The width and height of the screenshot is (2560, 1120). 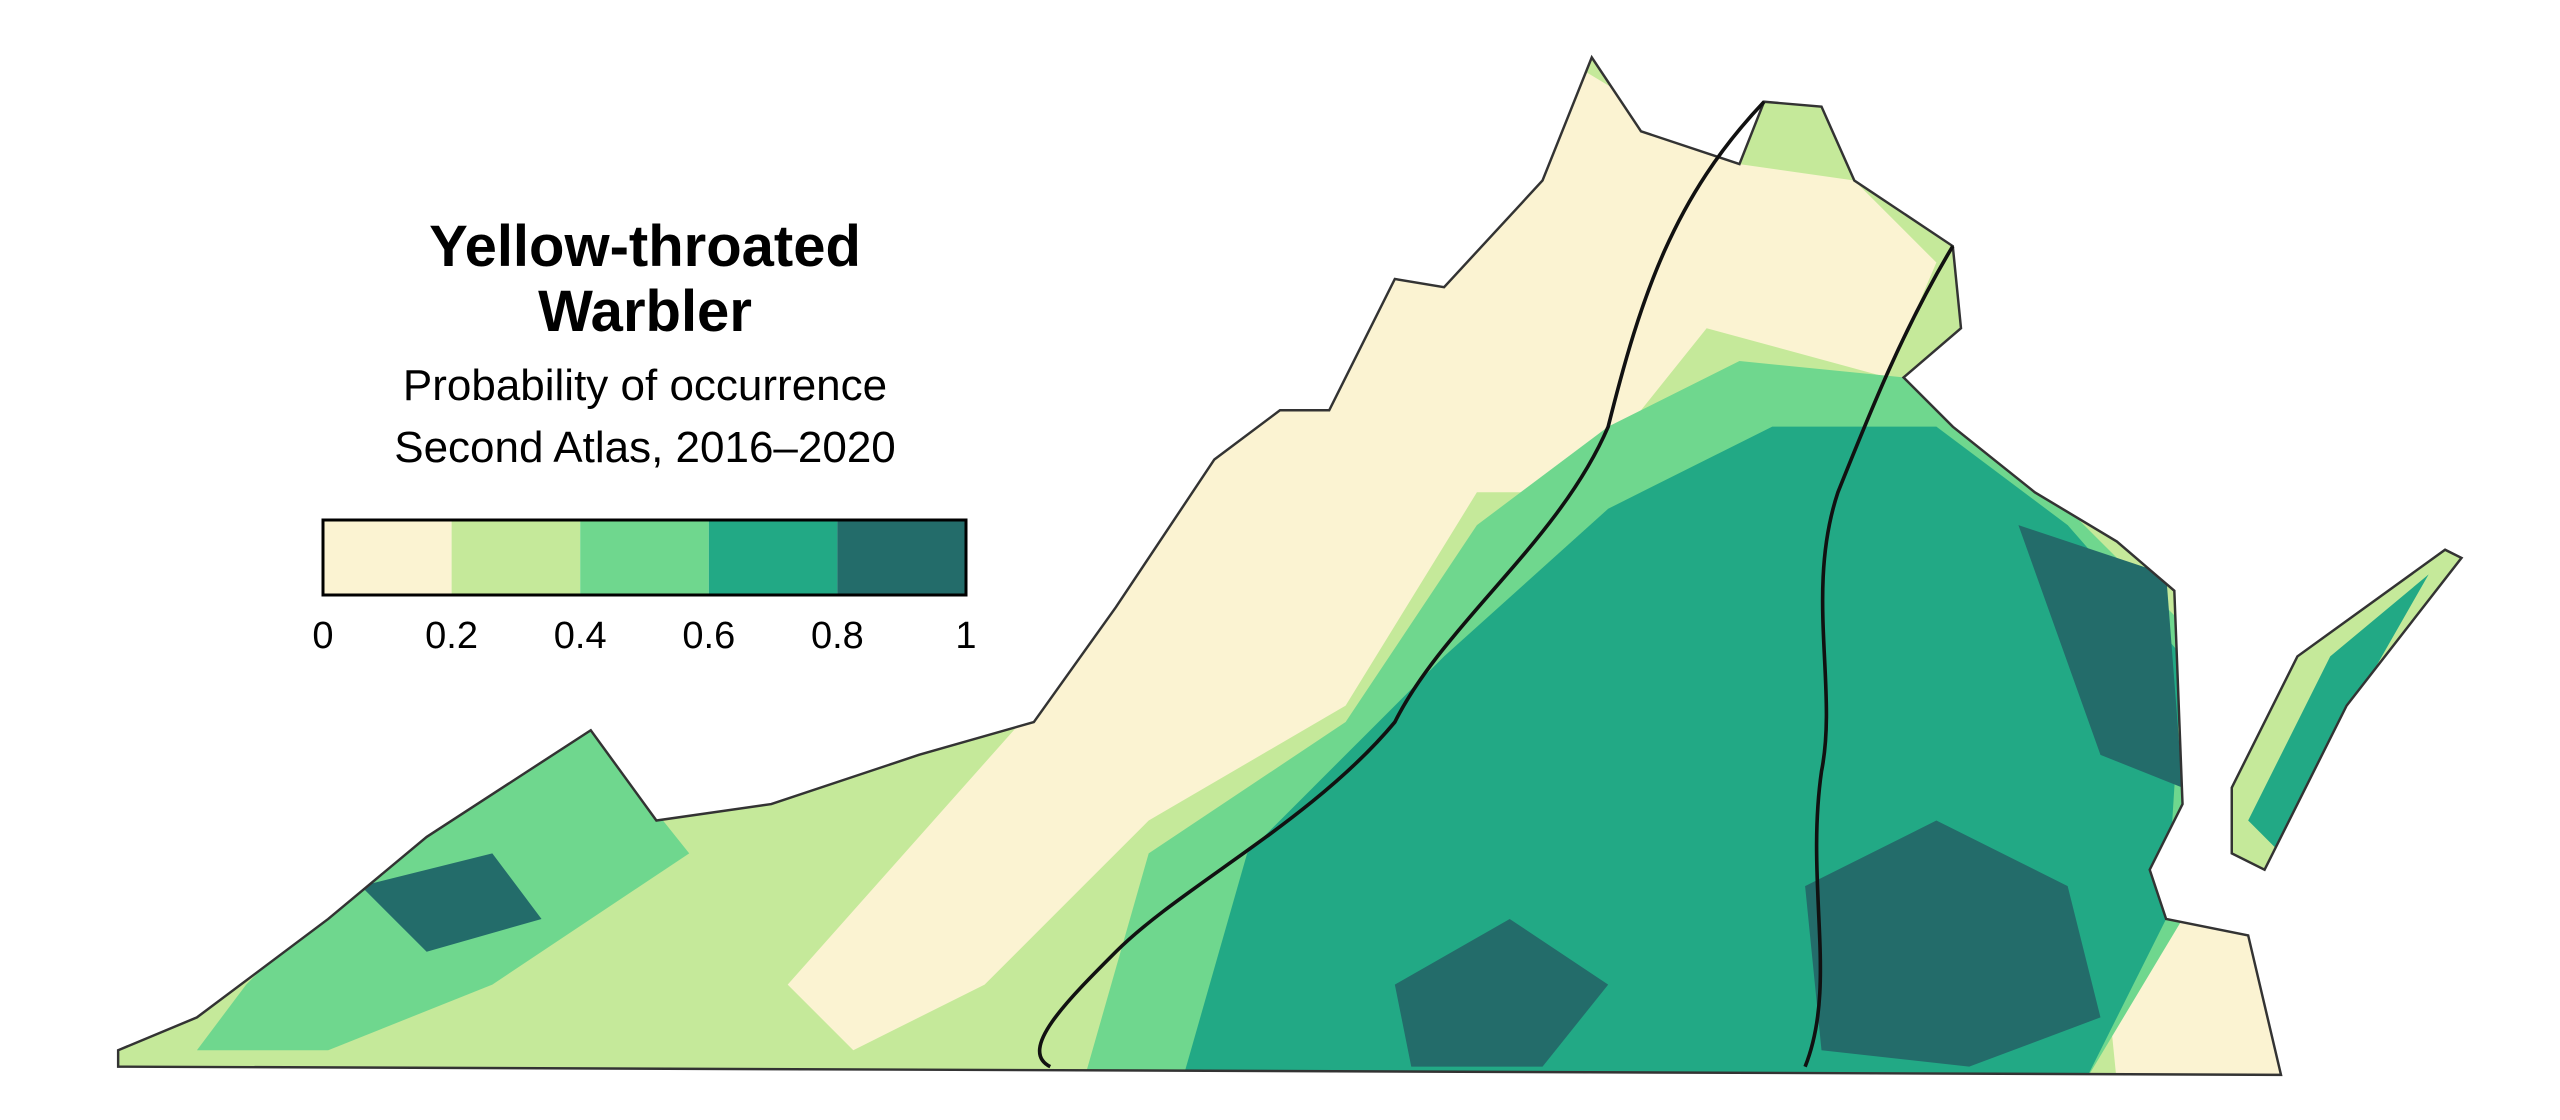 I want to click on legend-title: Warbler, so click(x=645, y=311).